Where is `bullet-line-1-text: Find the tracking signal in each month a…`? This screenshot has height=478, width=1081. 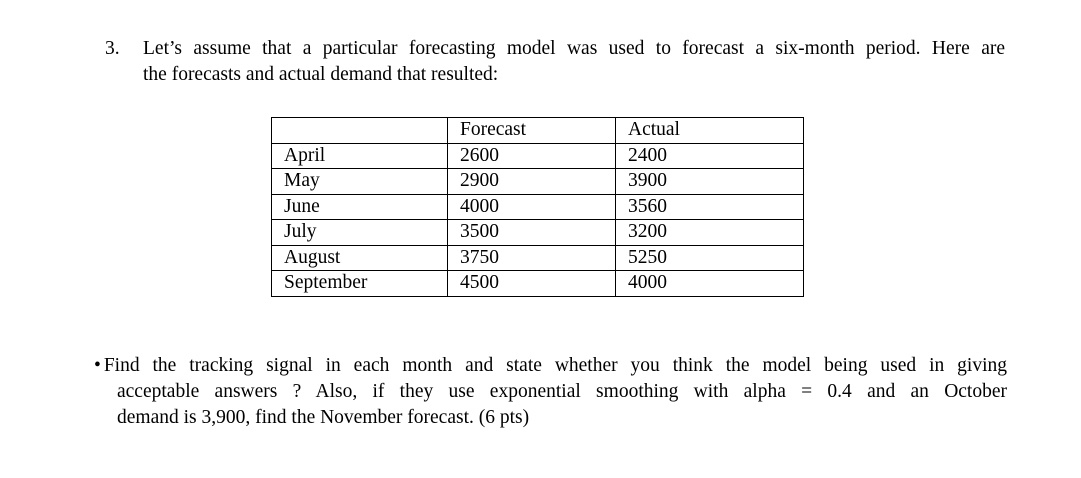 bullet-line-1-text: Find the tracking signal in each month a… is located at coordinates (555, 365).